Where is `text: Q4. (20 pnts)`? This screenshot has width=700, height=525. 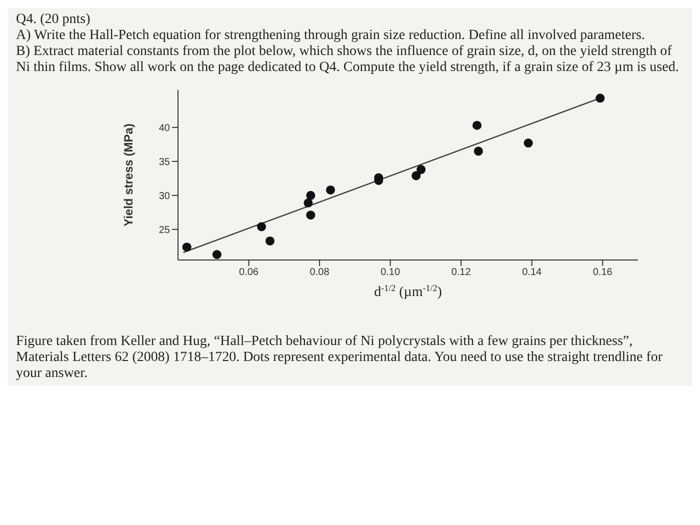
text: Q4. (20 pnts) is located at coordinates (54, 20).